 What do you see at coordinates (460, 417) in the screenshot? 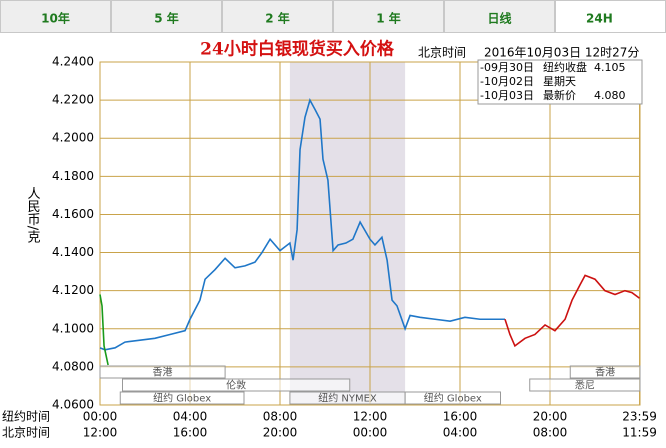
I see `x-tick-label: 16:00` at bounding box center [460, 417].